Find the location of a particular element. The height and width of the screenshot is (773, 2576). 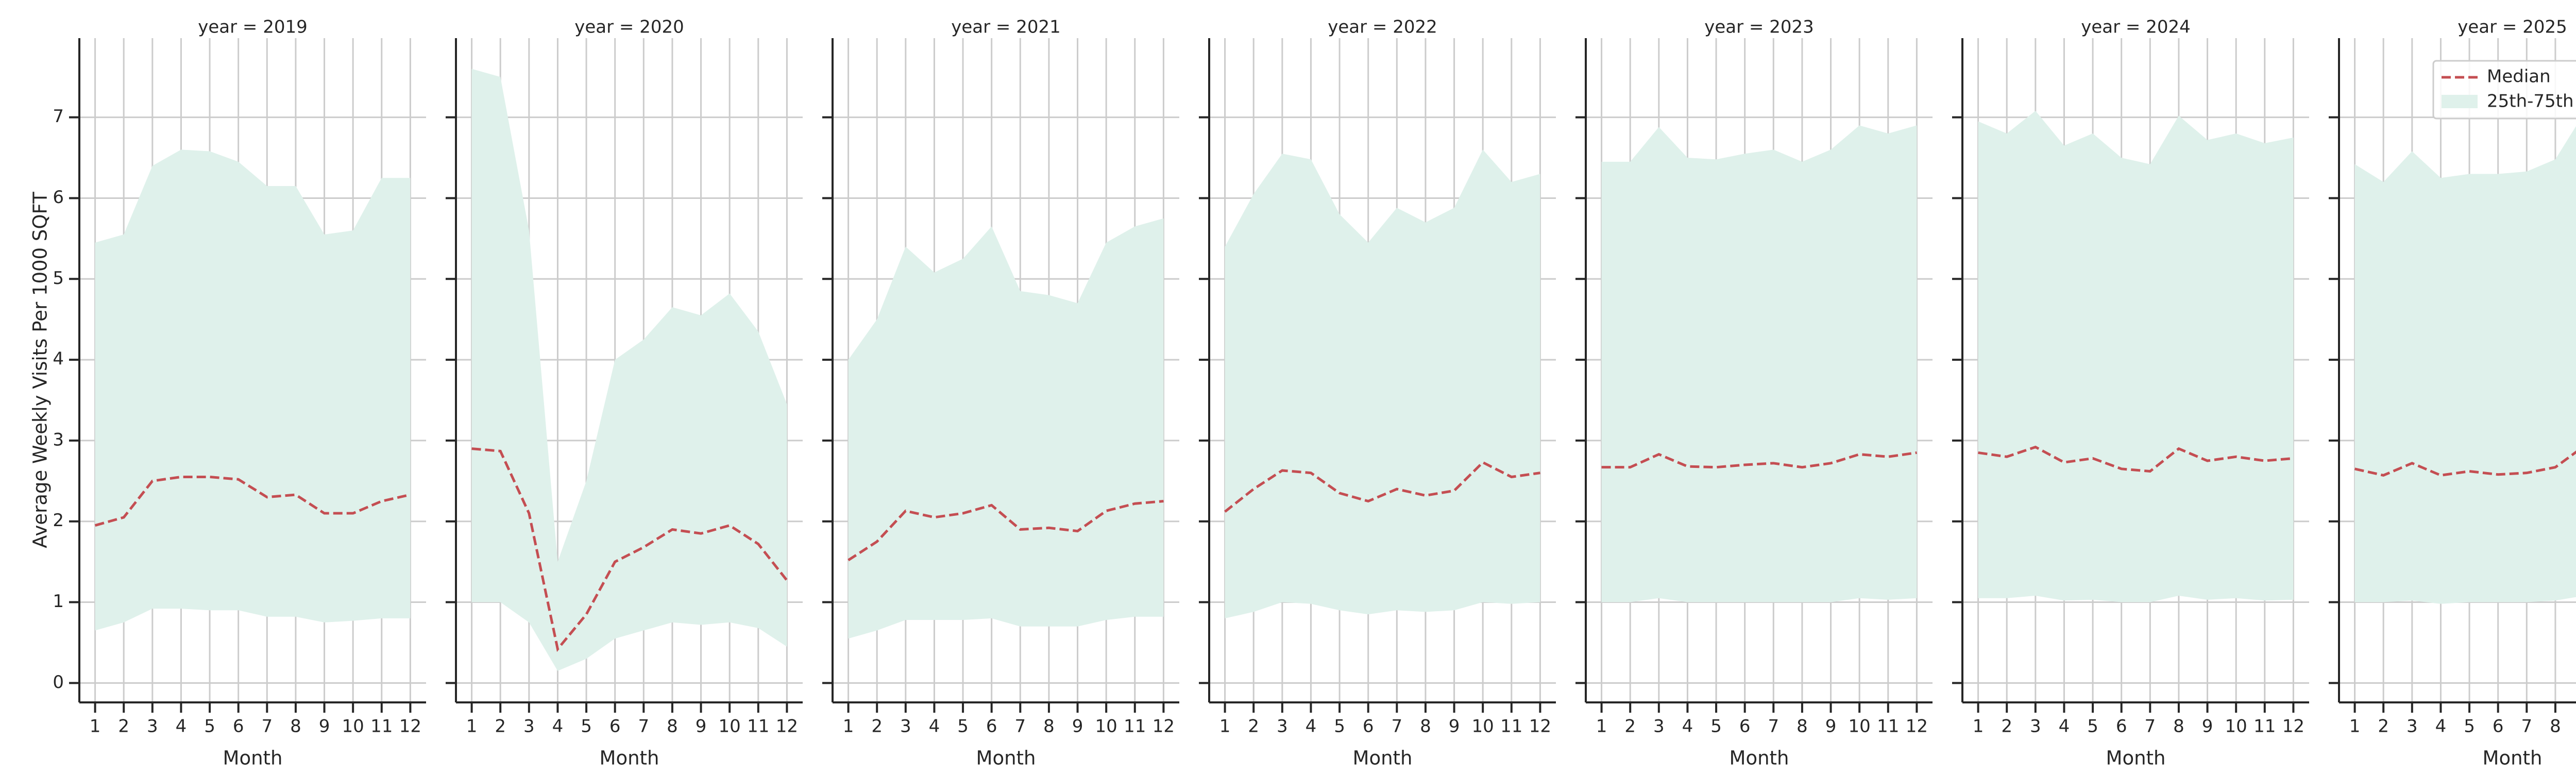

y-axis-label: Average Weekly Visits Per 1000 SQFT is located at coordinates (40, 370).